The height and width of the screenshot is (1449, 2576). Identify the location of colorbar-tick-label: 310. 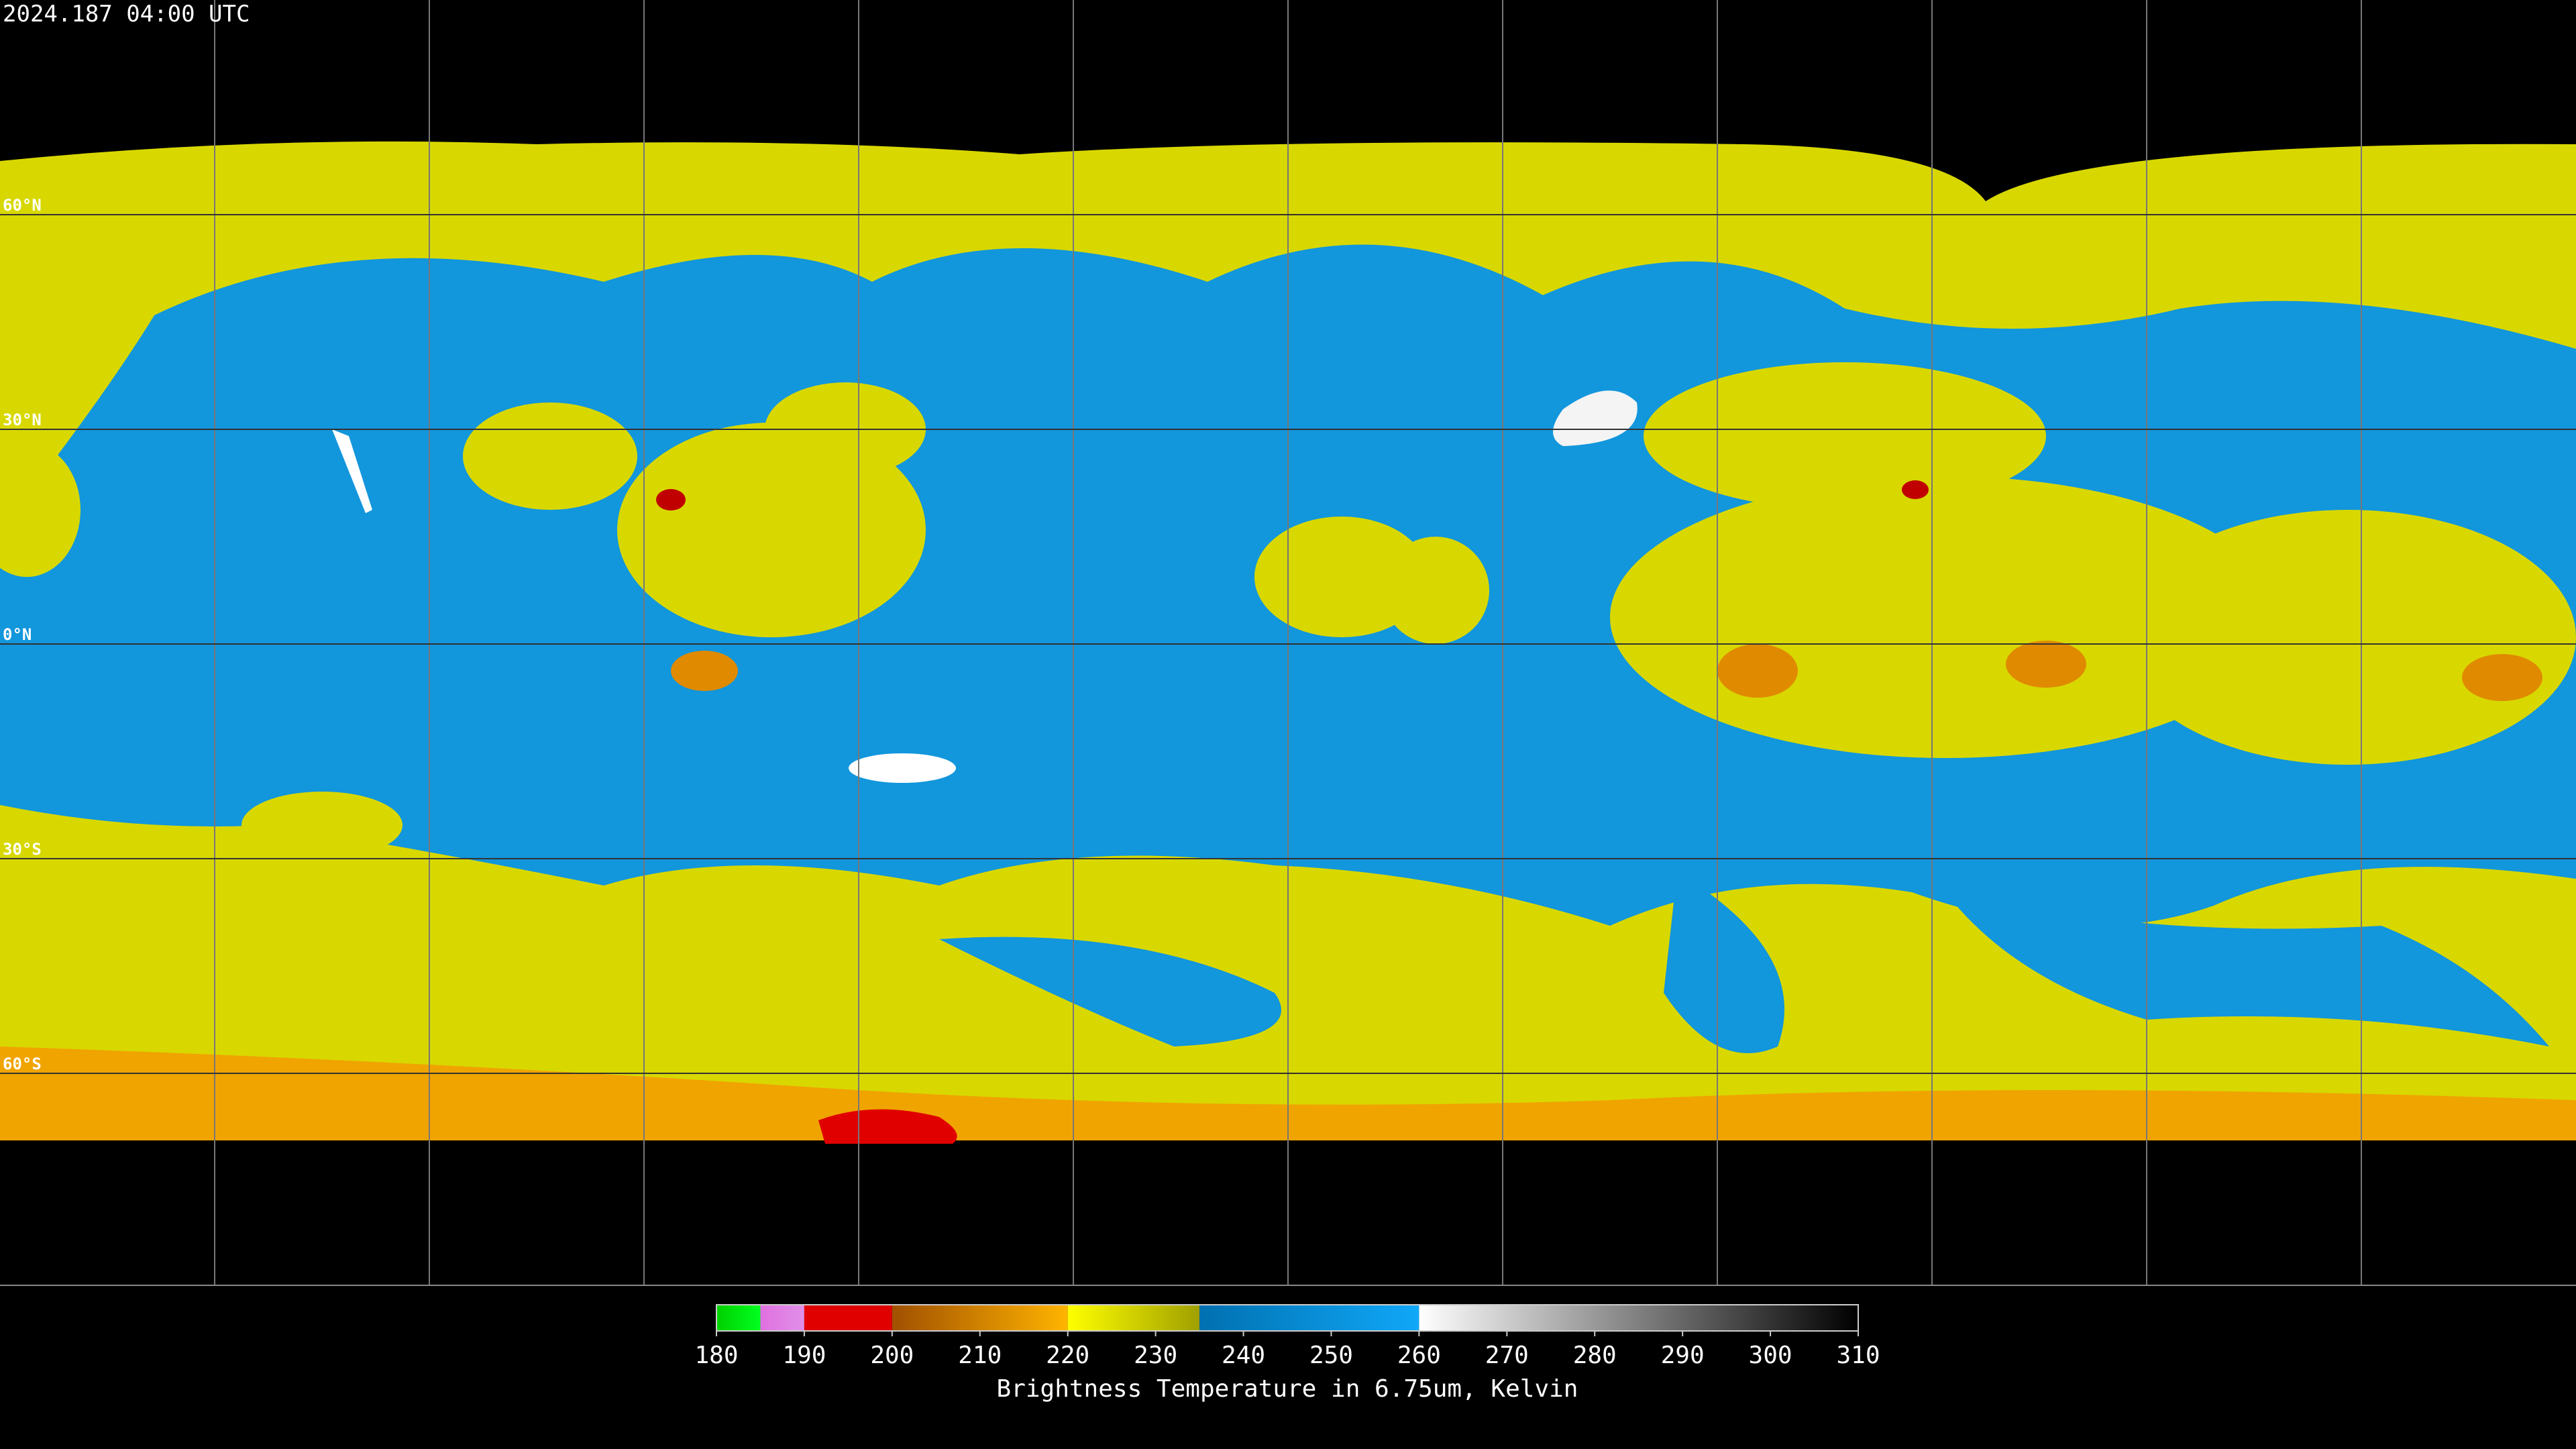
(1858, 1355).